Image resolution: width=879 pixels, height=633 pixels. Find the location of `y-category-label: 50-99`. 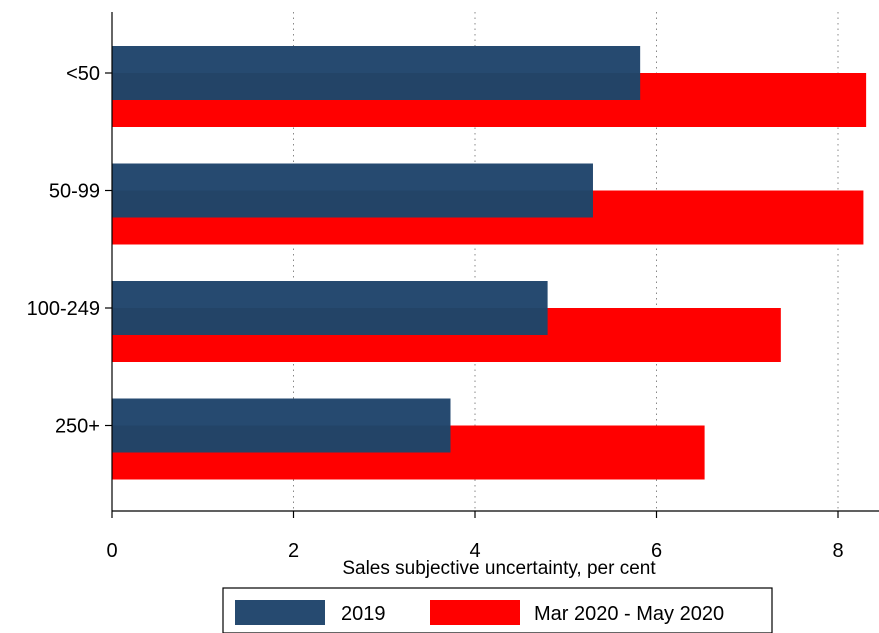

y-category-label: 50-99 is located at coordinates (74, 192).